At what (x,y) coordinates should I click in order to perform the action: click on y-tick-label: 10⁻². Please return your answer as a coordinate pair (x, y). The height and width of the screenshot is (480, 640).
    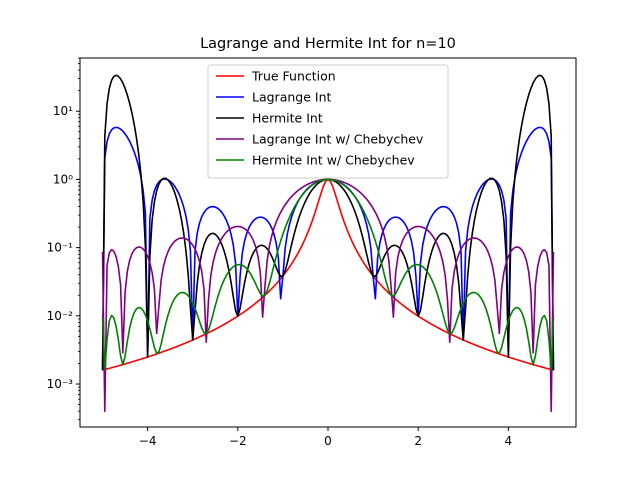
    Looking at the image, I should click on (60, 316).